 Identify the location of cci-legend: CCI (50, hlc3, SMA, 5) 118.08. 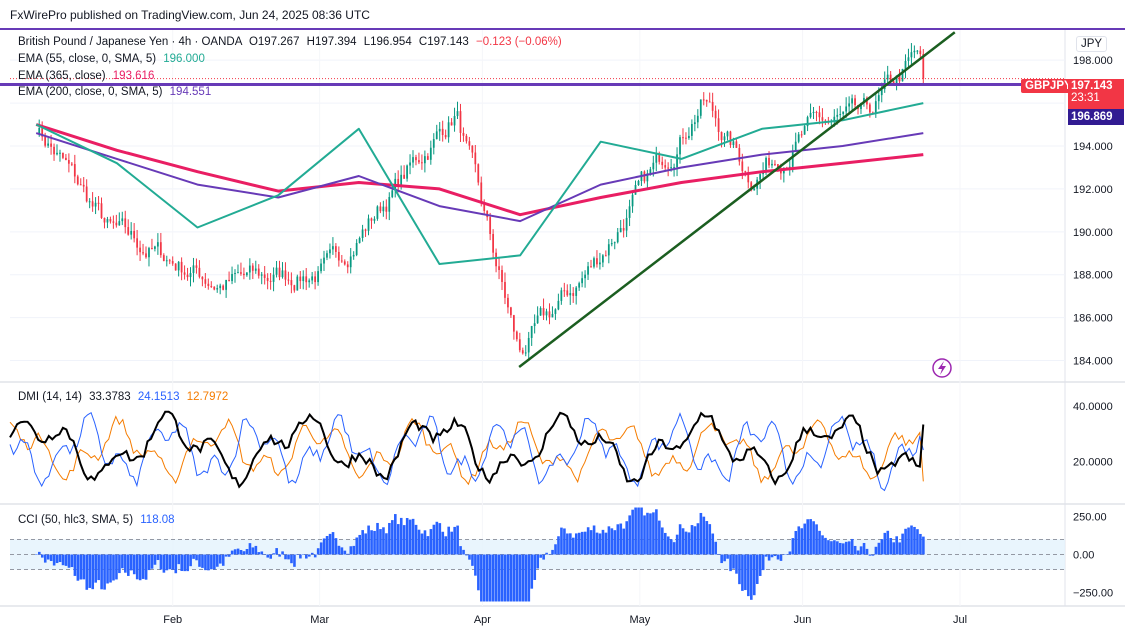
(96, 520).